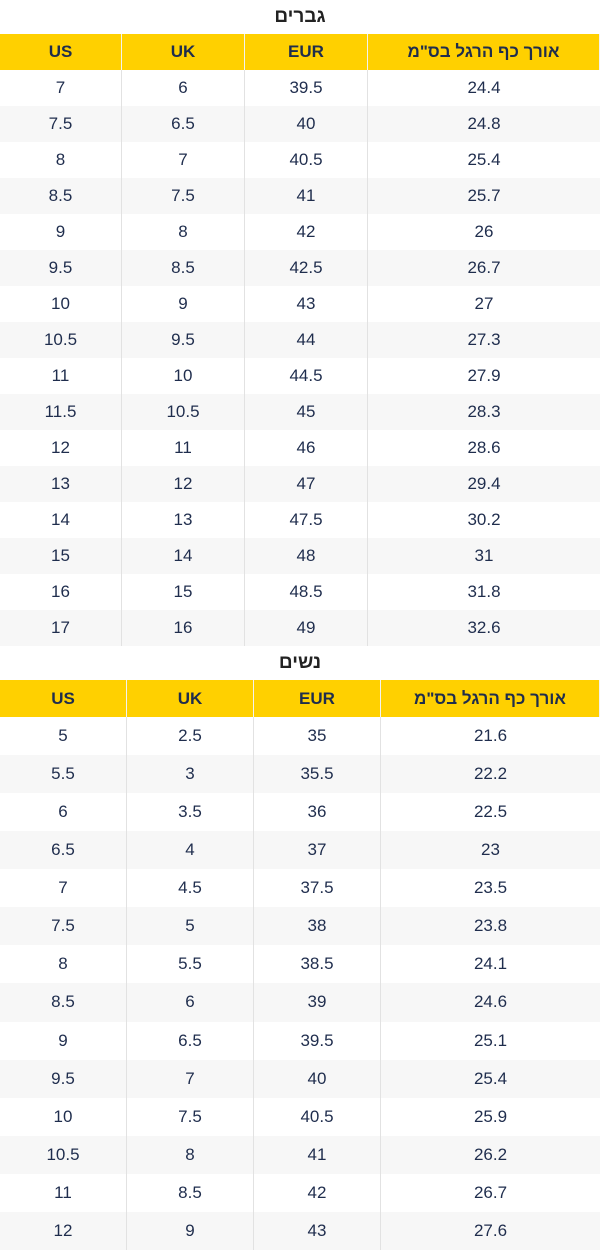 The image size is (600, 1250). Describe the element at coordinates (300, 926) in the screenshot. I see `table-row: 7.5 5 38 23.8` at that location.